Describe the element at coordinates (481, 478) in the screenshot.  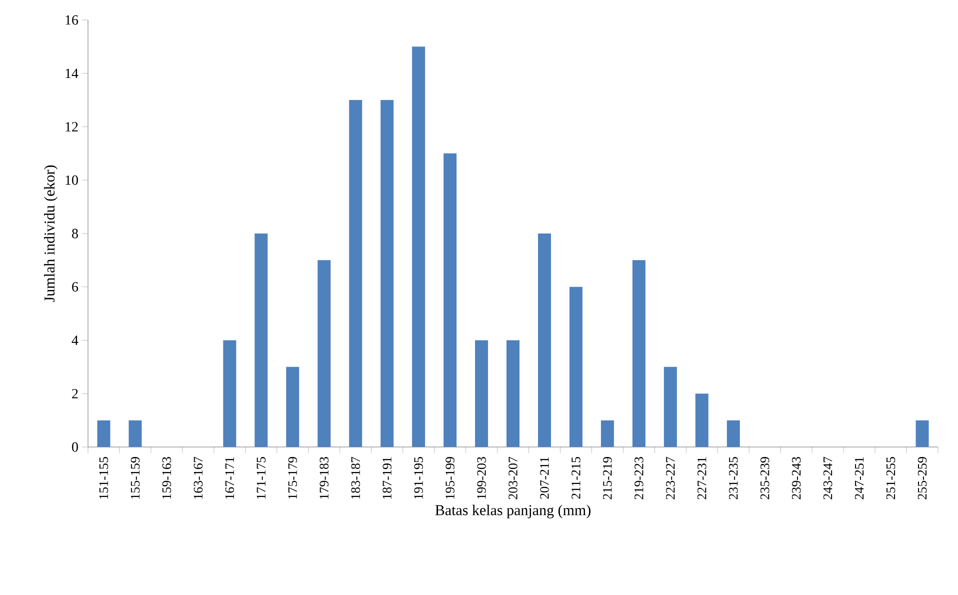
I see `x-tick-label: 199-203` at that location.